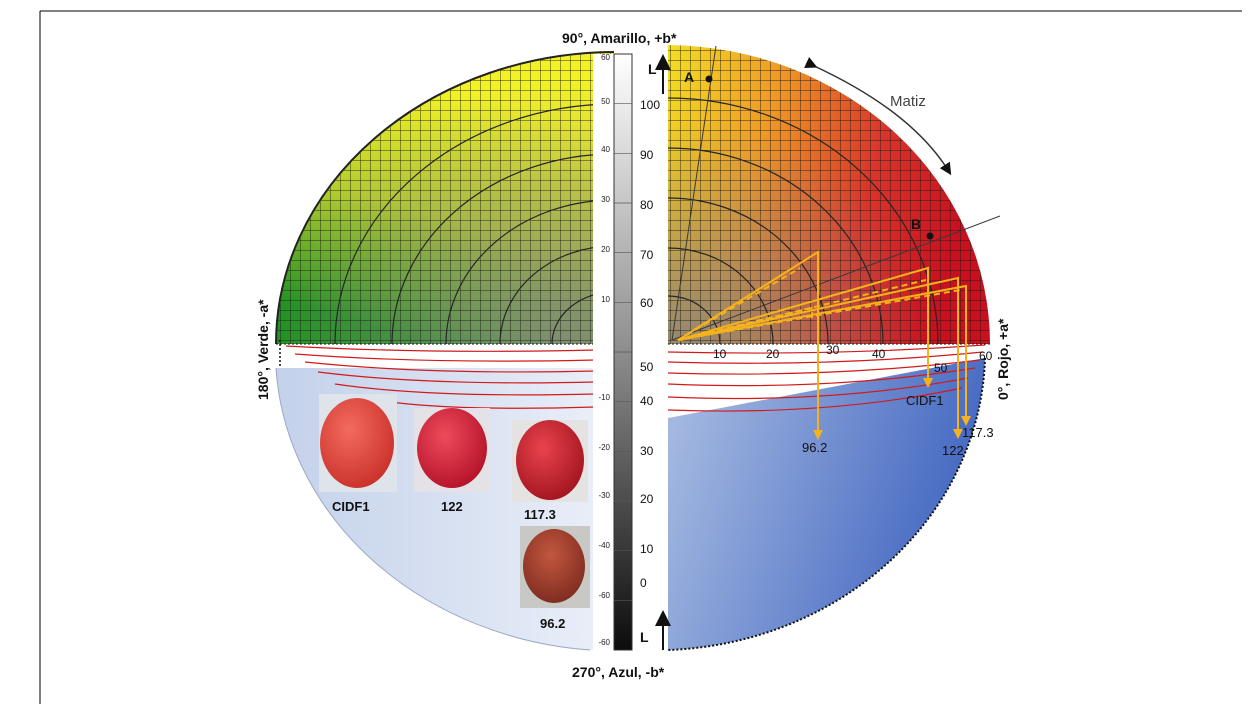 This screenshot has height=704, width=1248. What do you see at coordinates (922, 228) in the screenshot?
I see `point-b: B` at bounding box center [922, 228].